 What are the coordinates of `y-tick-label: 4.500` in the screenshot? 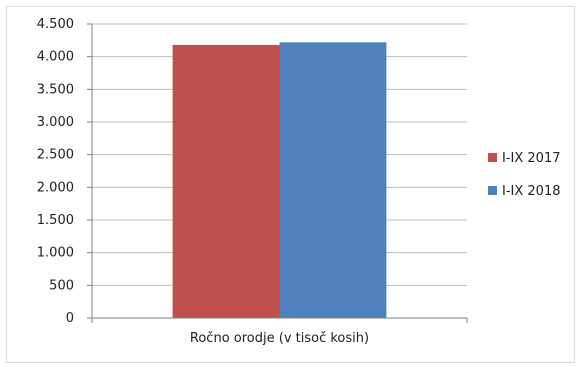 It's located at (55, 24).